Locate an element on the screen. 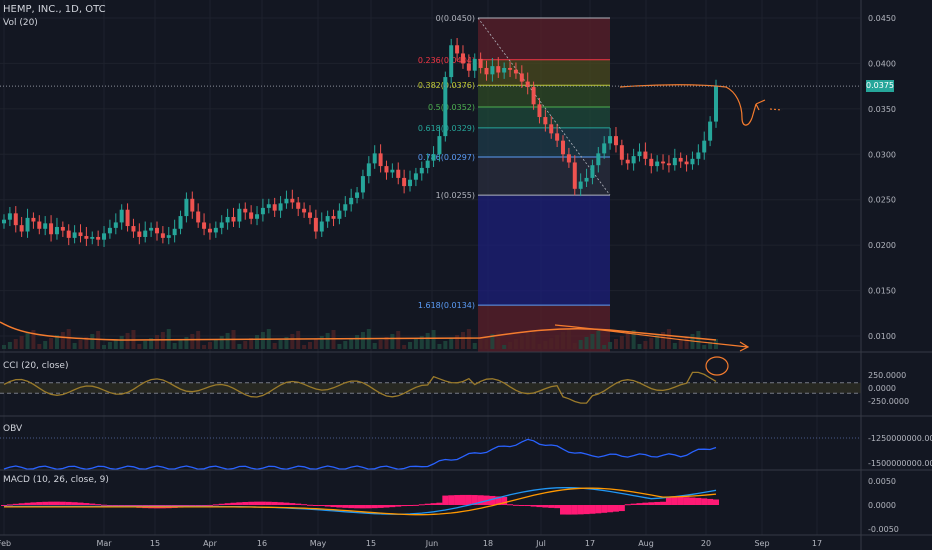 The height and width of the screenshot is (550, 932). symbol-title: HEMP, INC., 1D, OTC is located at coordinates (54, 9).